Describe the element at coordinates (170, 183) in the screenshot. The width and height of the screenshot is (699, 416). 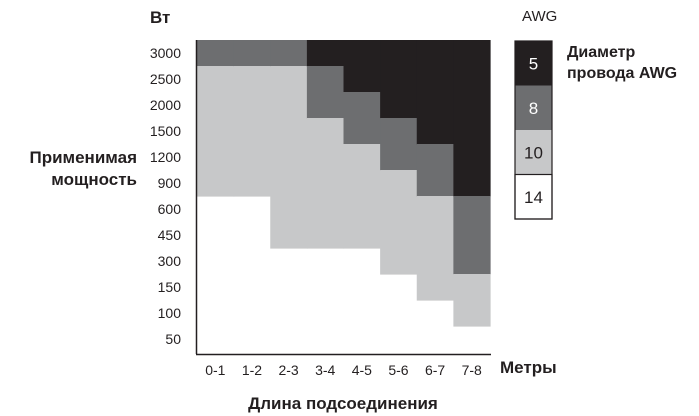
I see `y-tick-label: 900` at that location.